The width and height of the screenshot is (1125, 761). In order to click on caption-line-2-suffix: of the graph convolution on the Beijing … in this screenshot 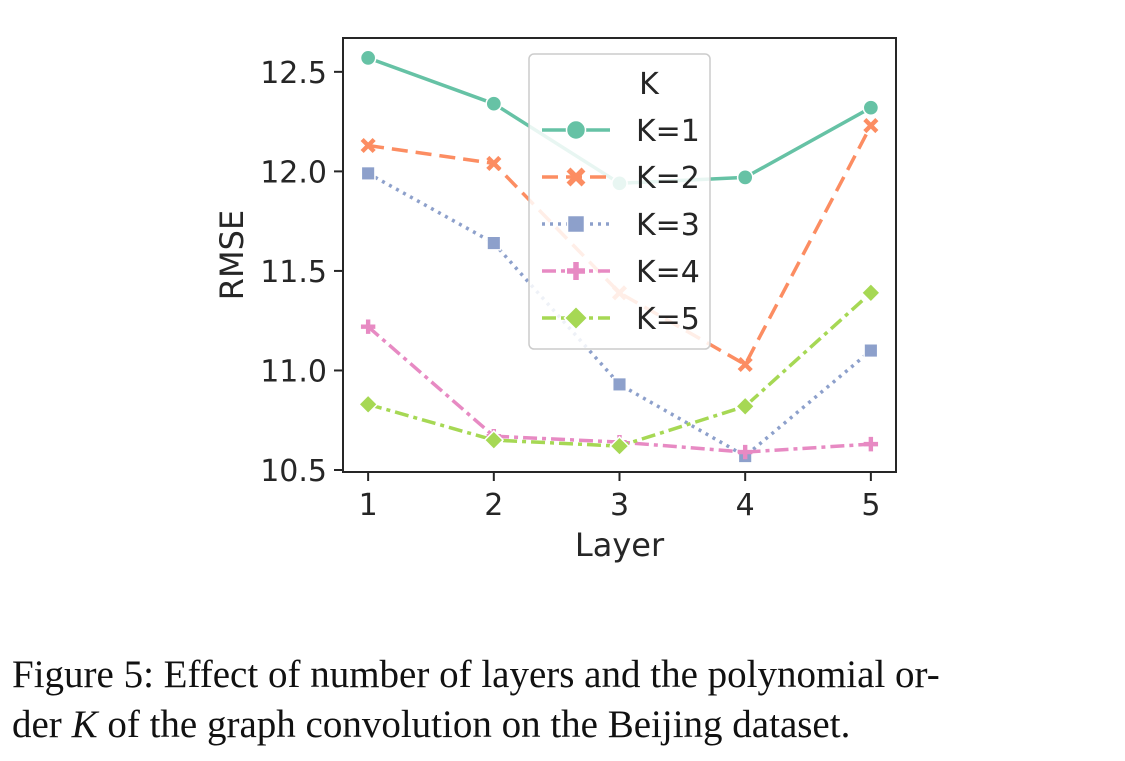, I will do `click(474, 724)`.